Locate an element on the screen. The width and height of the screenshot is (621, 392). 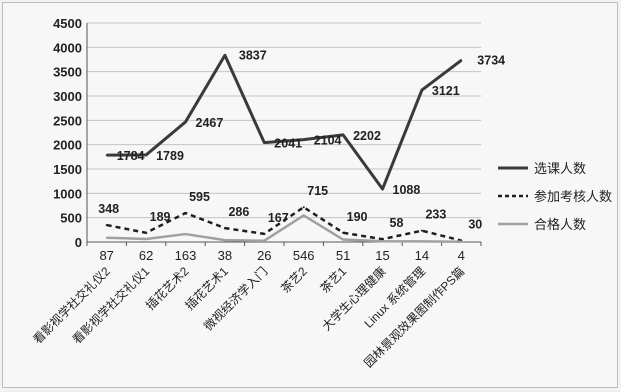
y-tick-label: 2500 is located at coordinates (67, 120).